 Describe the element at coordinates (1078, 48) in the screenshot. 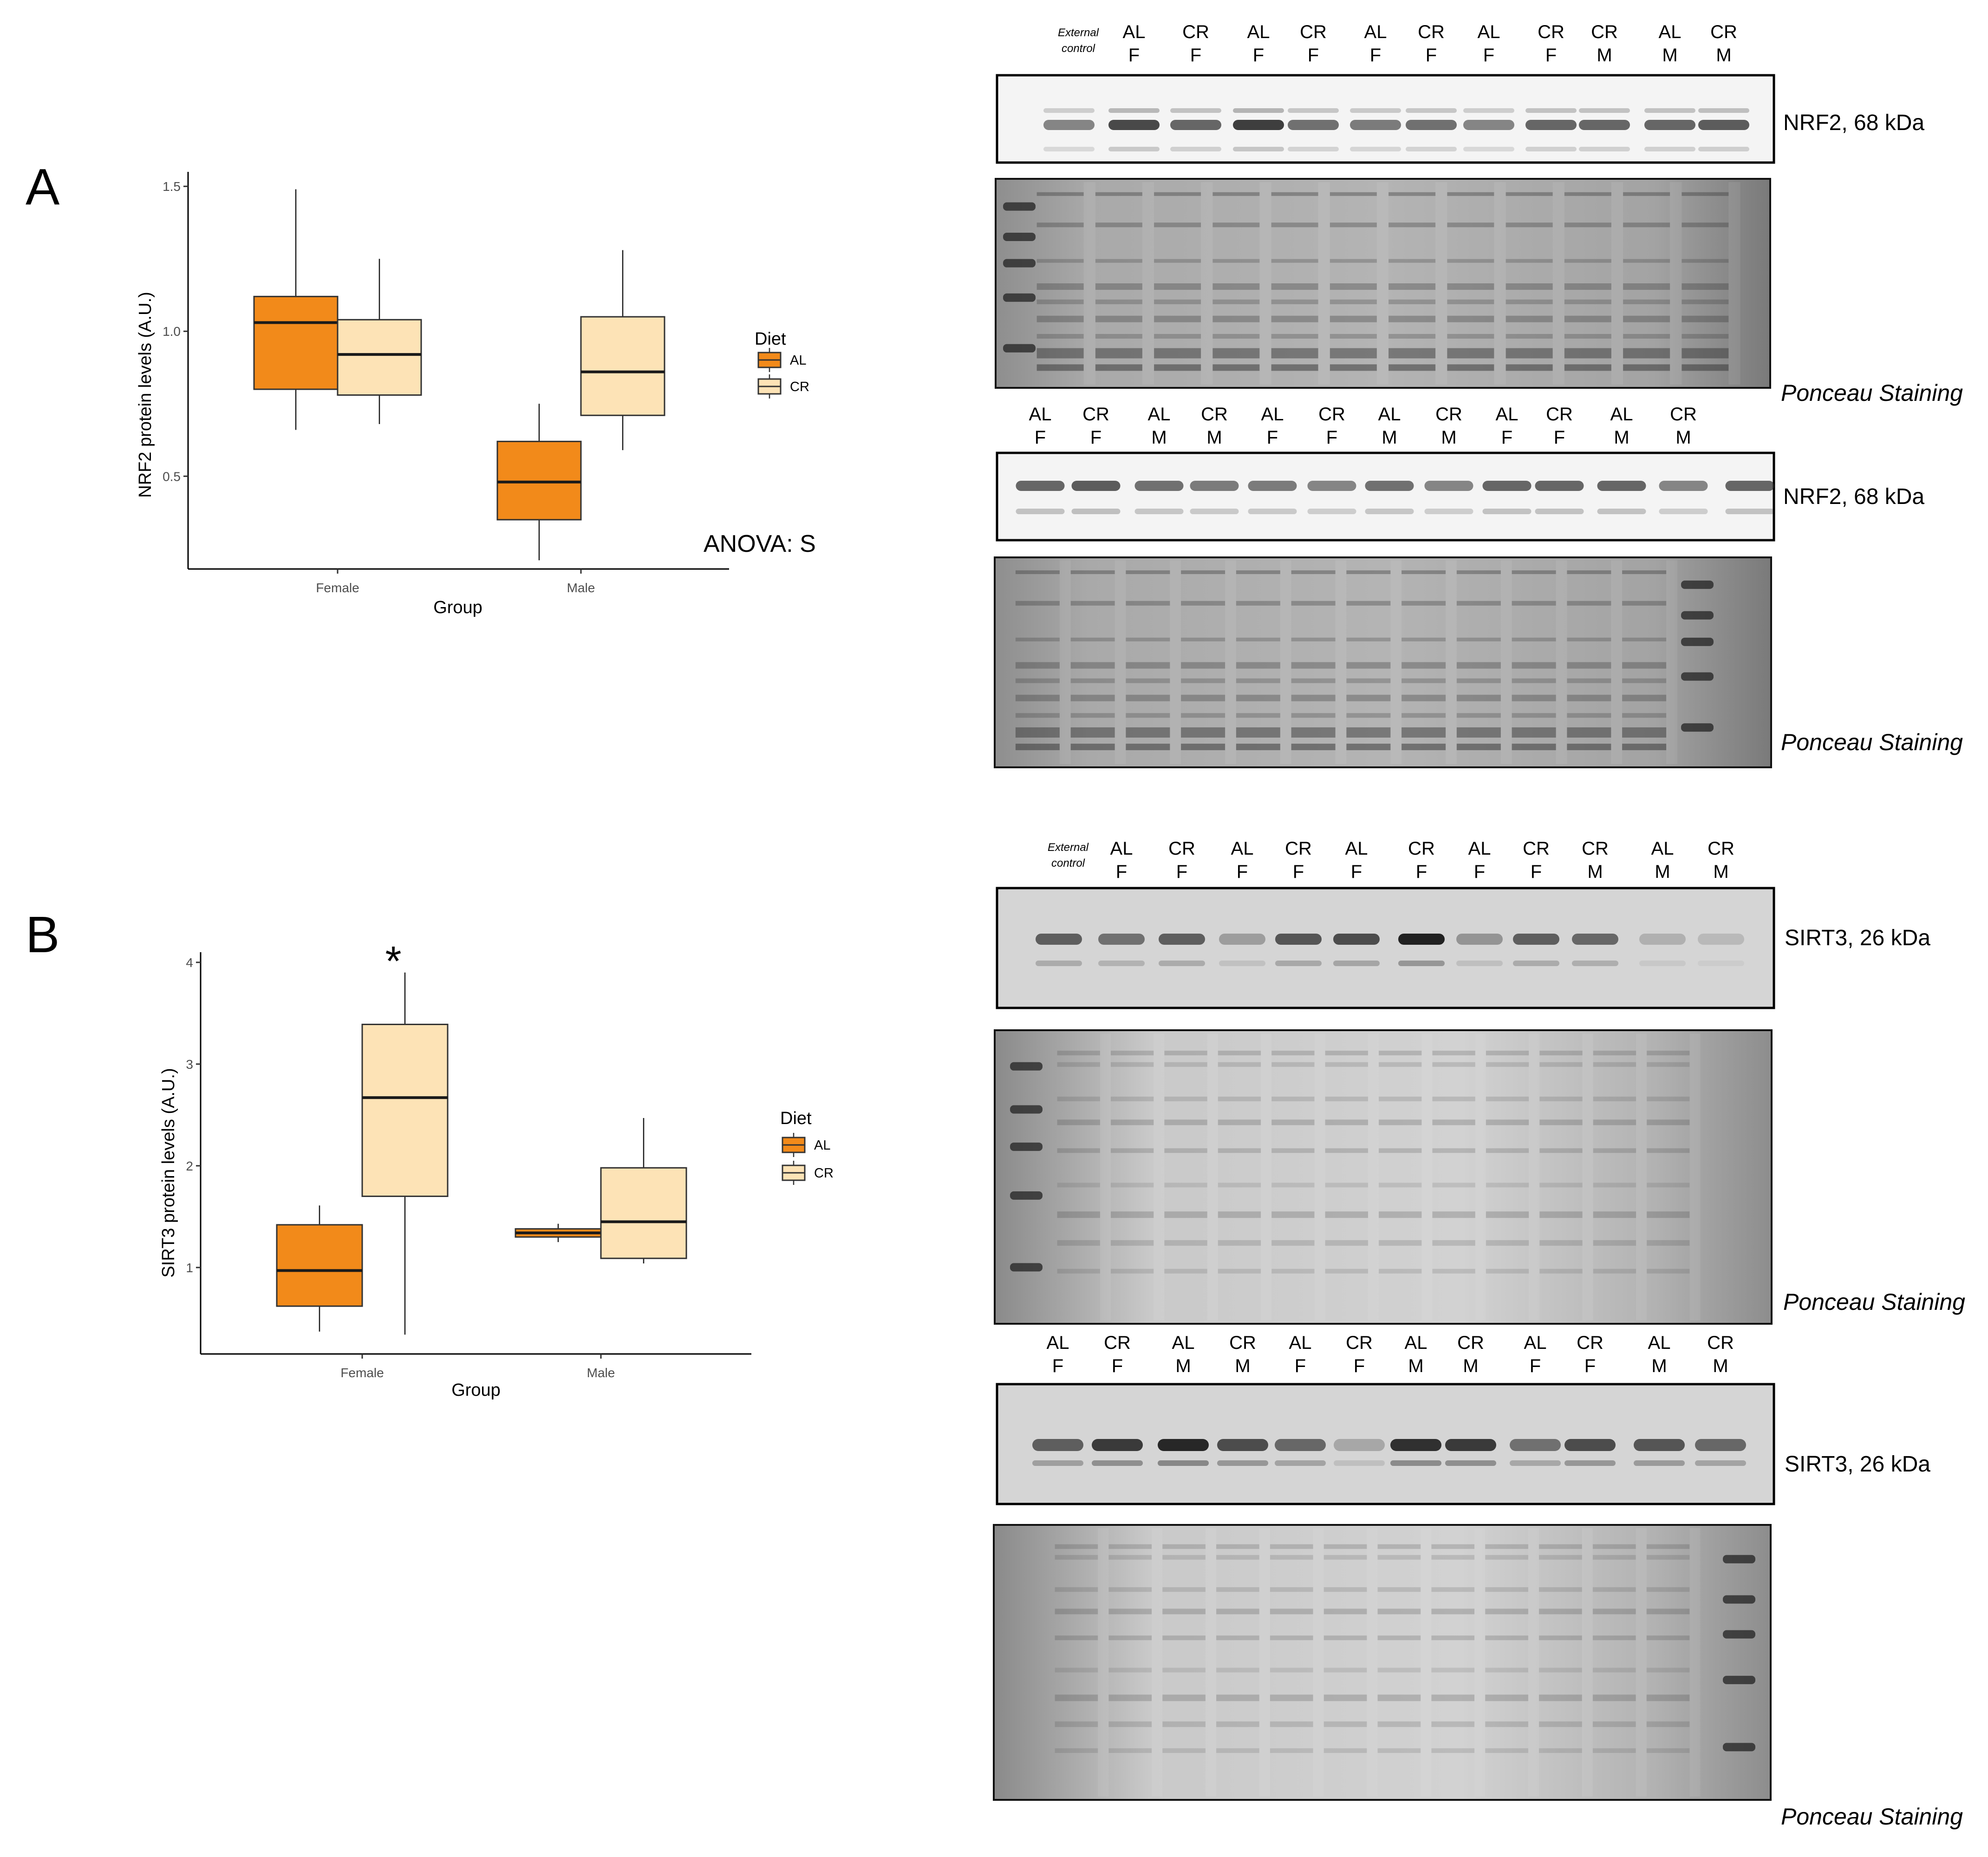

I see `nrf2-external-control-line2: control` at that location.